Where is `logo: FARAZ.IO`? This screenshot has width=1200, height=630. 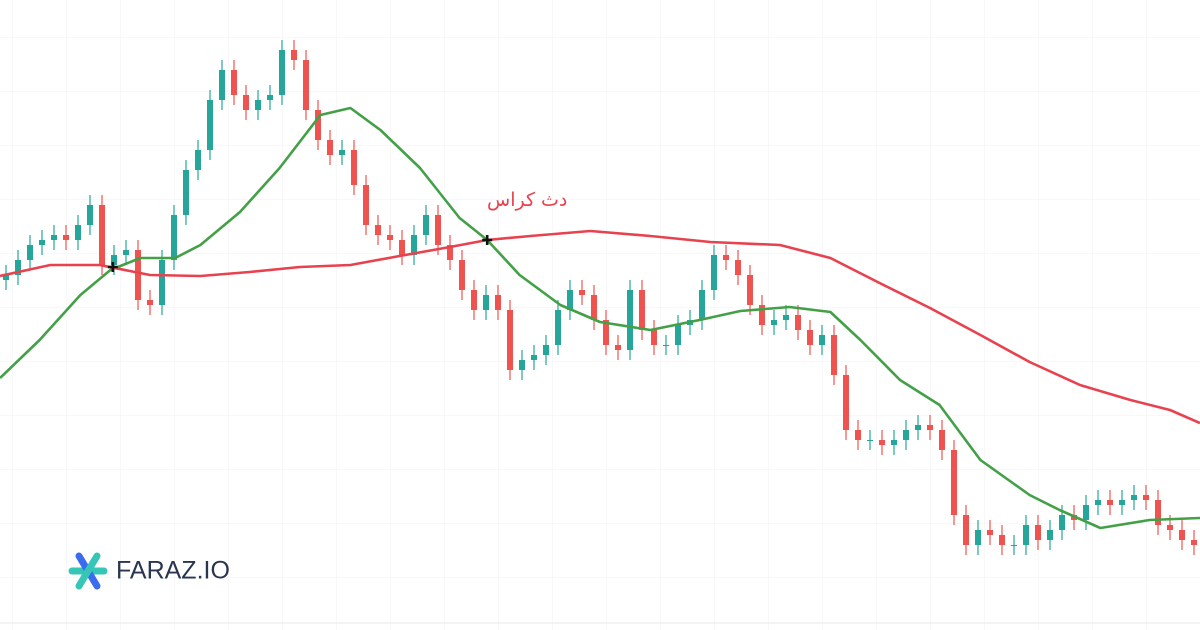
logo: FARAZ.IO is located at coordinates (149, 571).